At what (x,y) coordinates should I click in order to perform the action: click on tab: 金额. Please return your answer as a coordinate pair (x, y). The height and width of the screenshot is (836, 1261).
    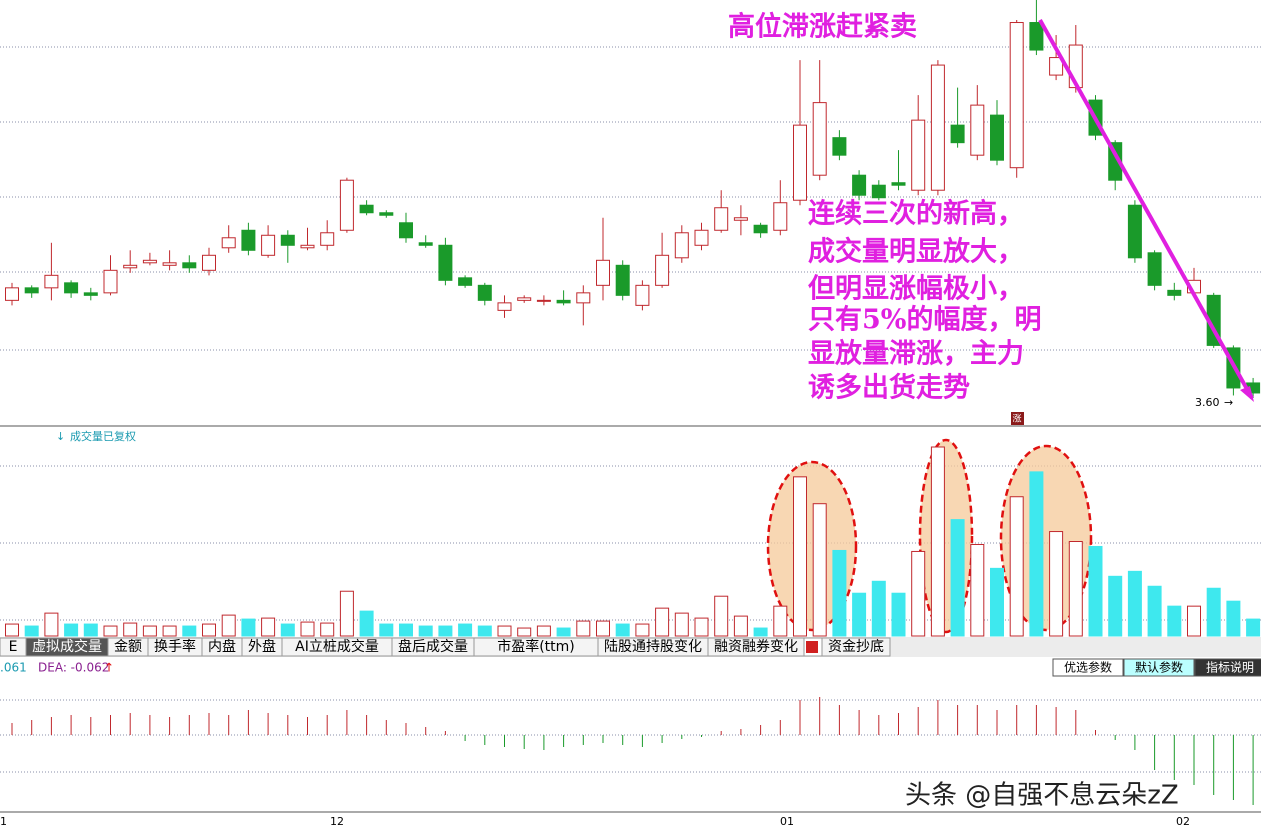
    Looking at the image, I should click on (128, 647).